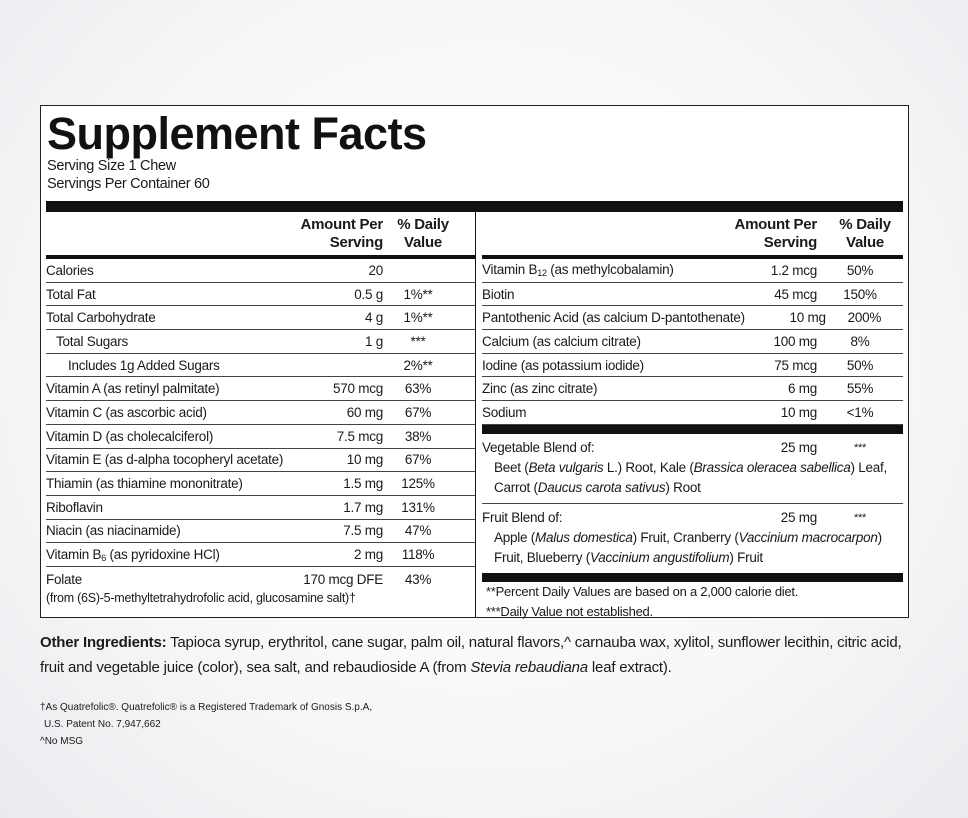 Image resolution: width=968 pixels, height=818 pixels. What do you see at coordinates (692, 295) in the screenshot?
I see `nutrient-row: Biotin 45 mcg 150%` at bounding box center [692, 295].